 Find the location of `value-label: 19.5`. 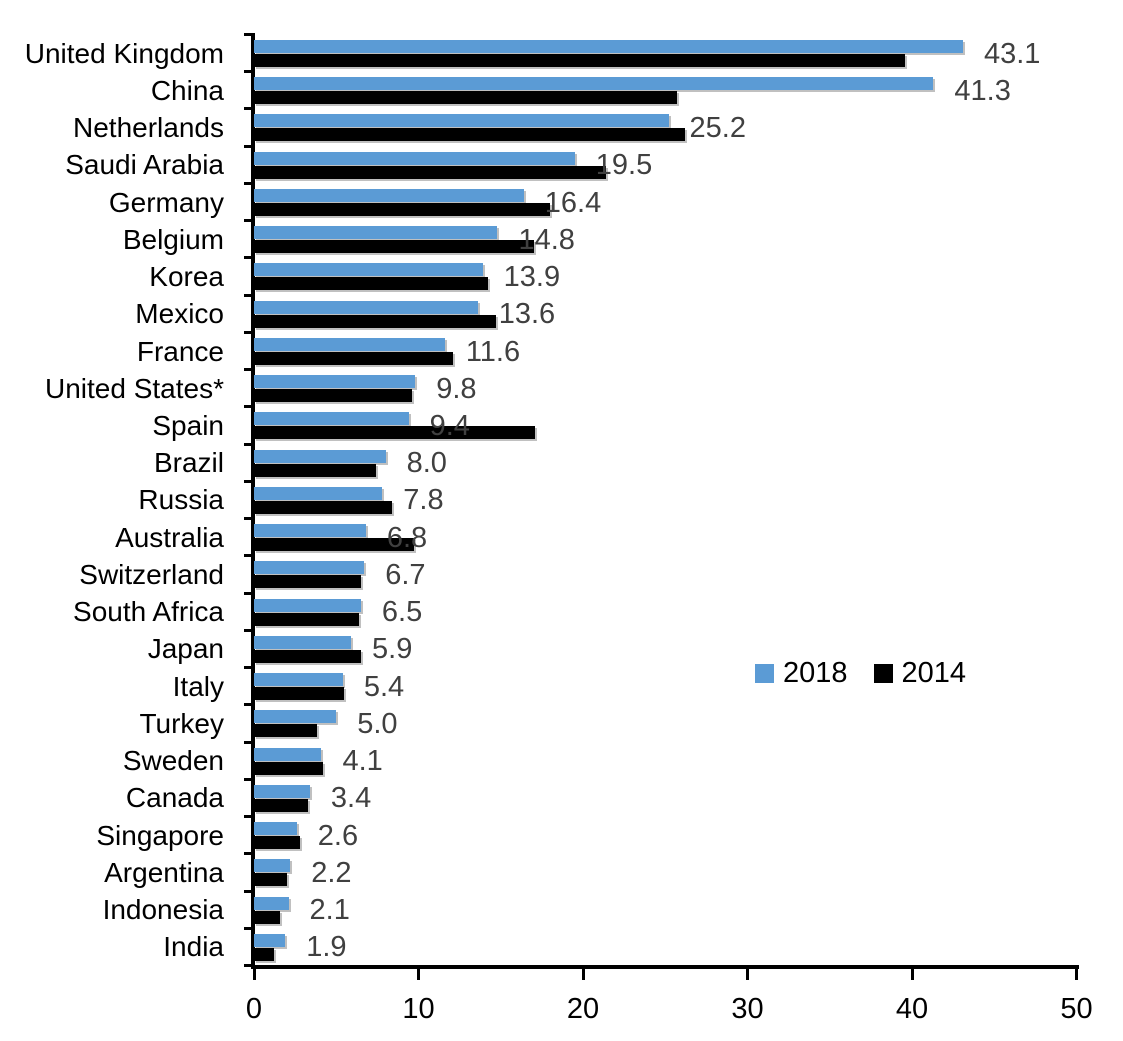

value-label: 19.5 is located at coordinates (624, 165).